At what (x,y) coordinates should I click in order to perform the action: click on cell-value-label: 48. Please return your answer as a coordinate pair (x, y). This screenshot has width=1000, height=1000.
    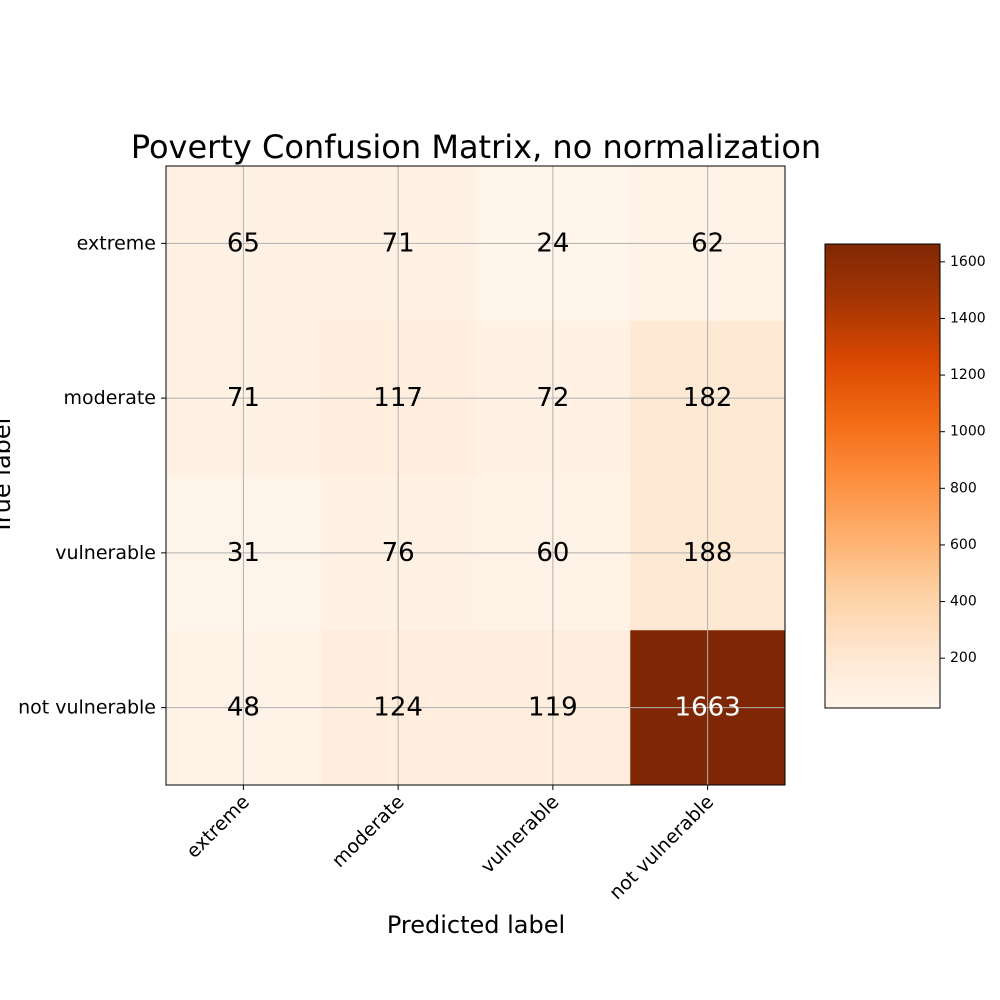
    Looking at the image, I should click on (243, 708).